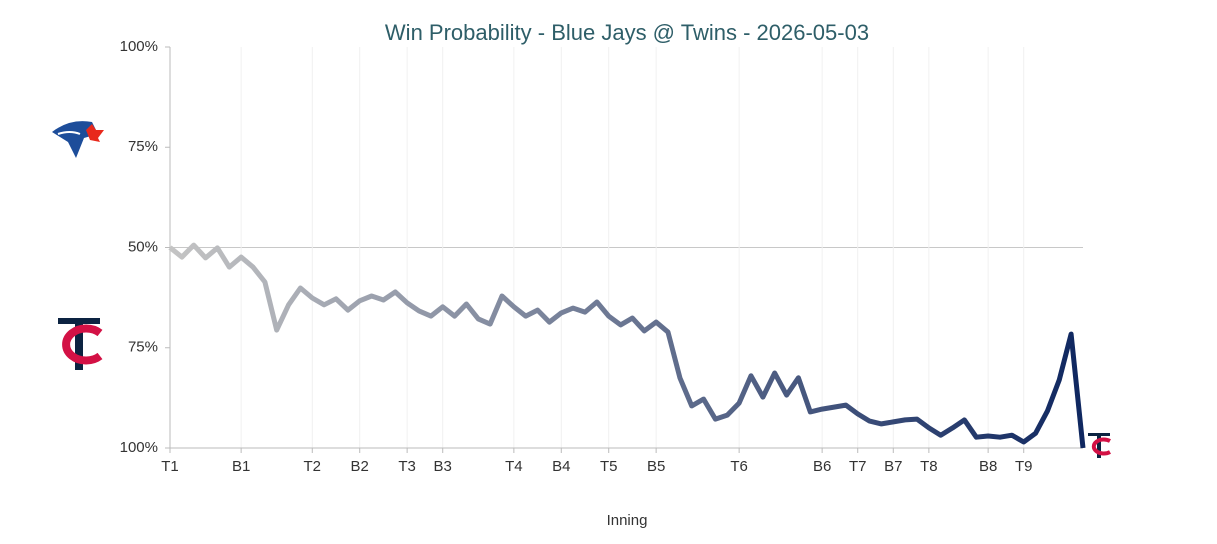  Describe the element at coordinates (407, 466) in the screenshot. I see `x-tick-label: T3` at that location.